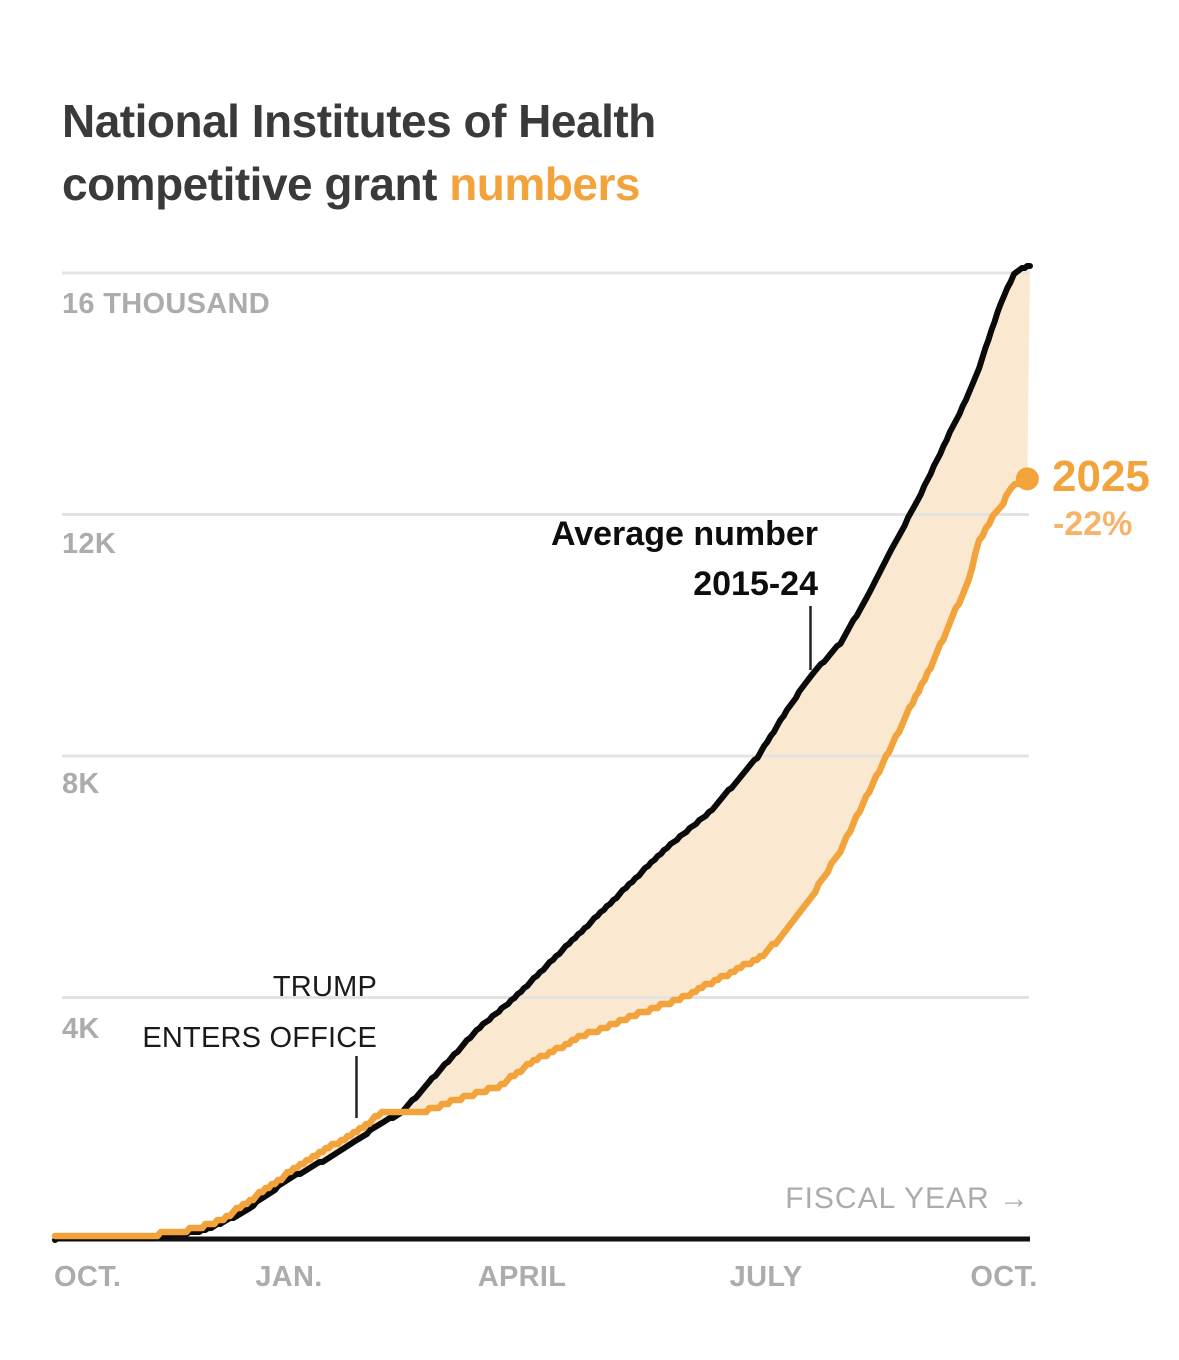 This screenshot has height=1360, width=1179. Describe the element at coordinates (166, 304) in the screenshot. I see `y-axis-label-16k: 16 THOUSAND` at that location.